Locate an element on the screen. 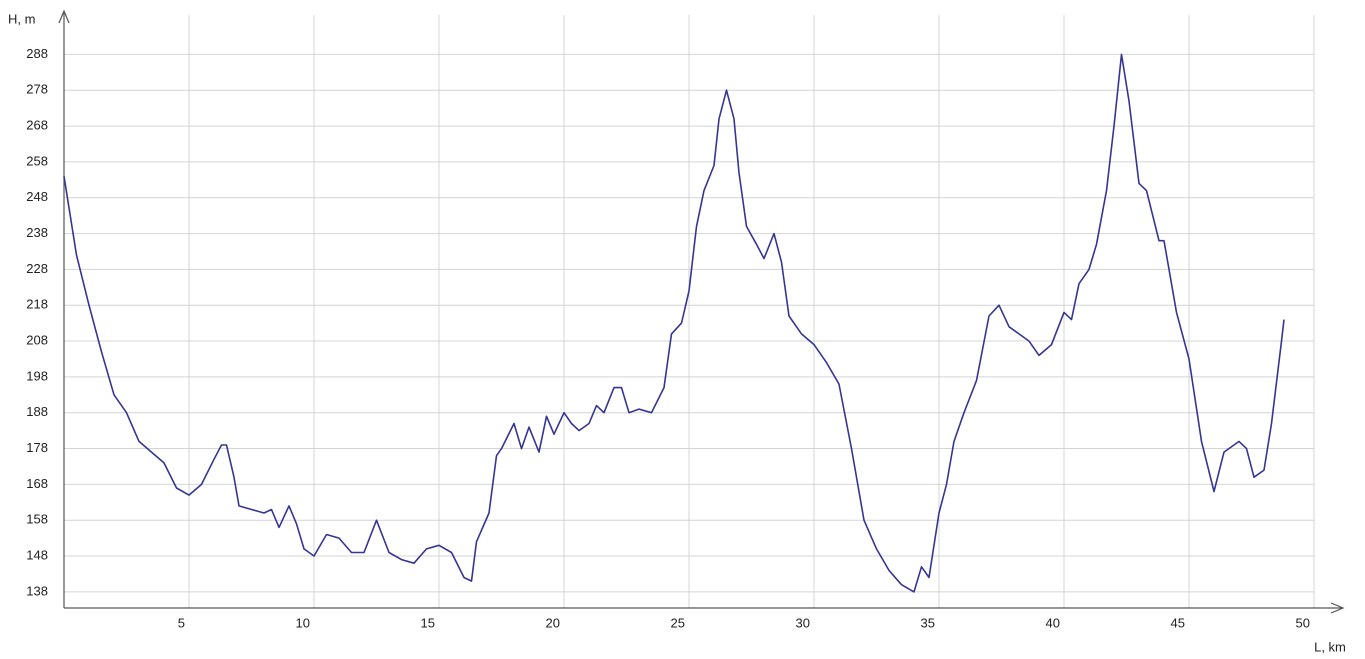 Image resolution: width=1365 pixels, height=659 pixels. y-tick-label: 148 is located at coordinates (37, 554).